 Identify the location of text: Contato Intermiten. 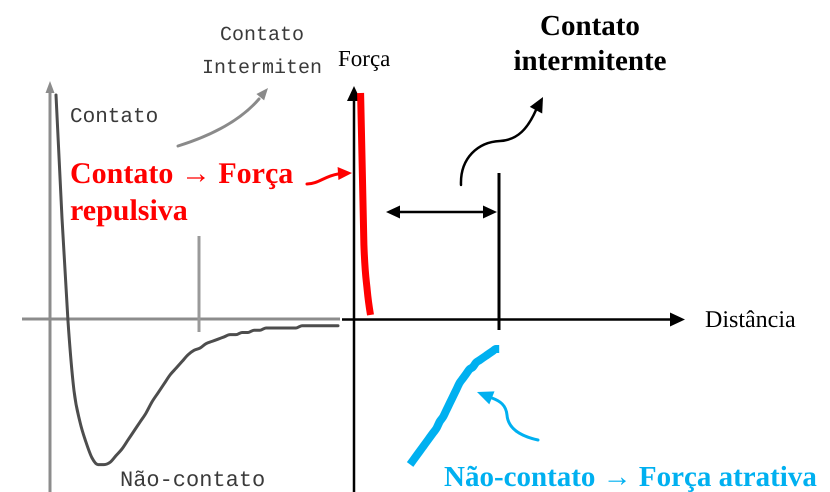
(262, 52).